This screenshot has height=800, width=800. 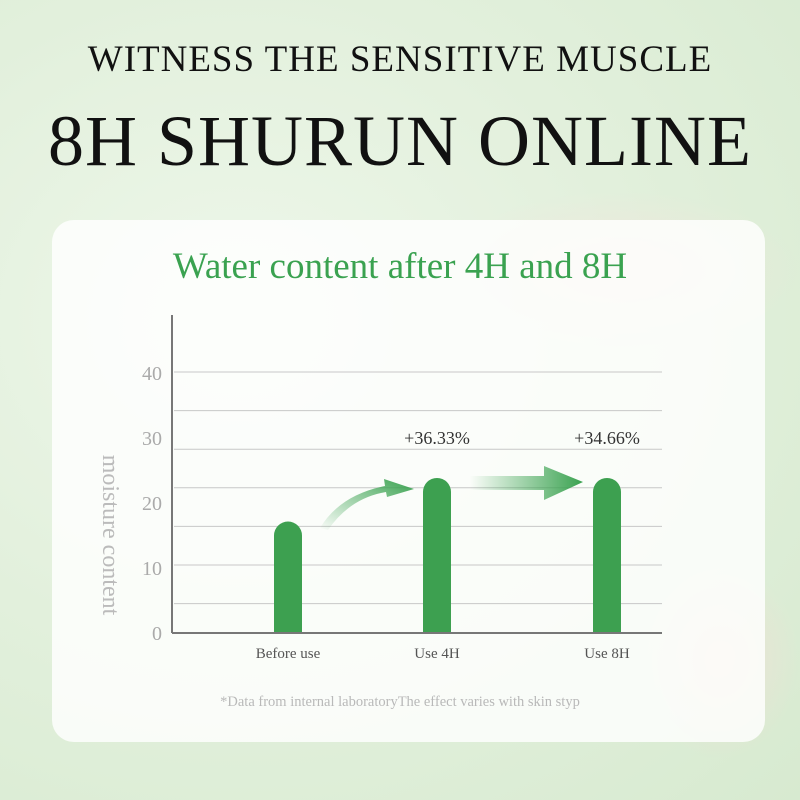 What do you see at coordinates (607, 438) in the screenshot?
I see `data-label: +34.66%` at bounding box center [607, 438].